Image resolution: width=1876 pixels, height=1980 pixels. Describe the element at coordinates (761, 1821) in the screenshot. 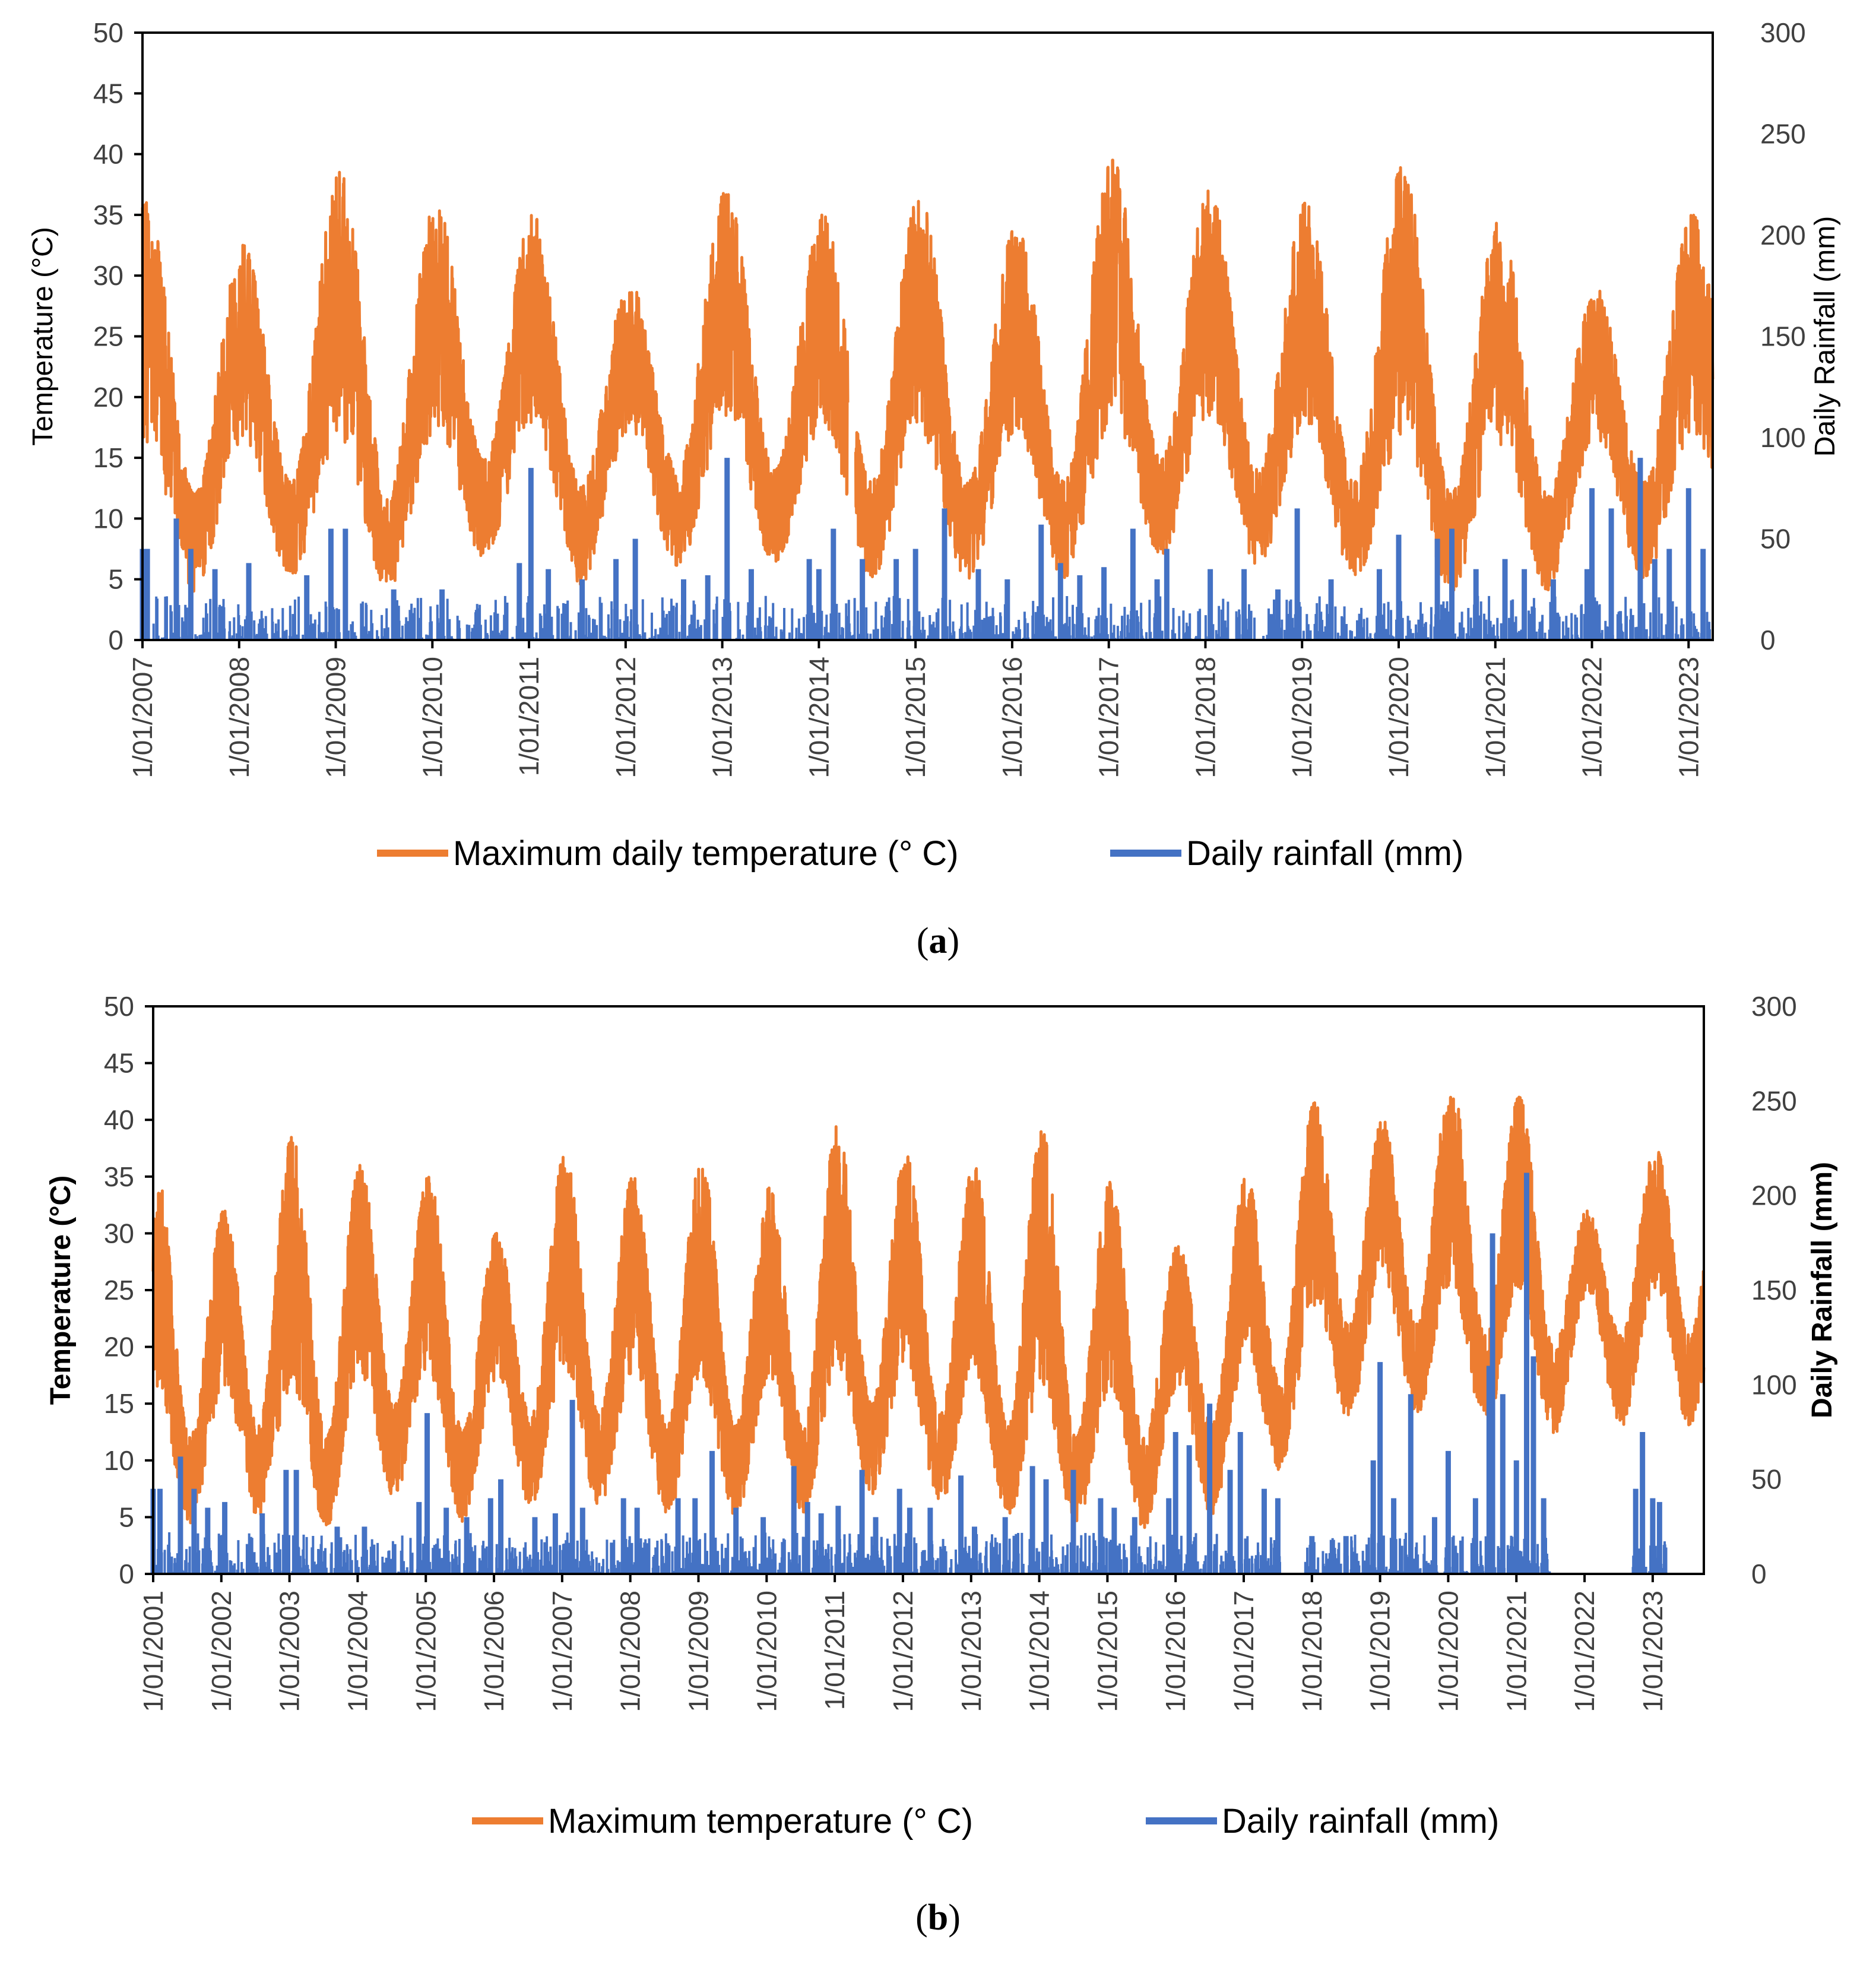

I see `legend-temperature-label: Maximum temperature (° C)` at that location.